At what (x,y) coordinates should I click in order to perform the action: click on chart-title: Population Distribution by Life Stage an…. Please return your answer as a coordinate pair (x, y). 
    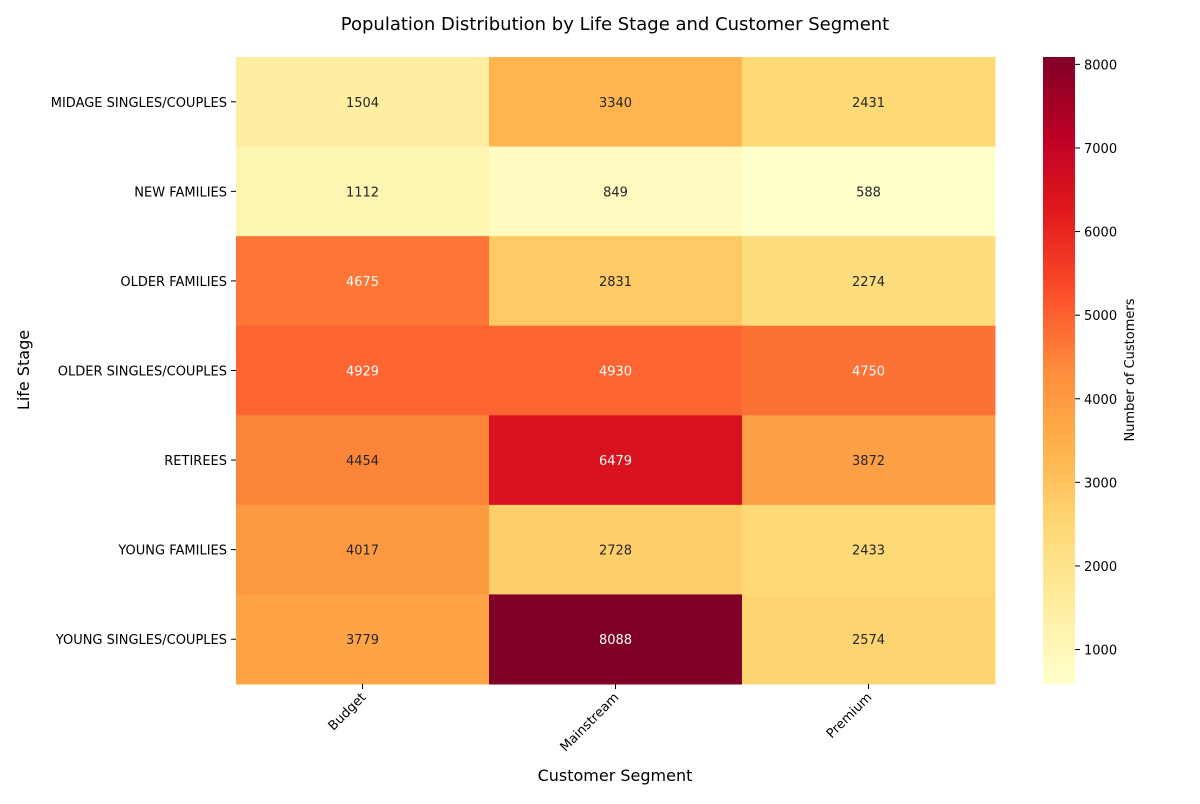
    Looking at the image, I should click on (615, 24).